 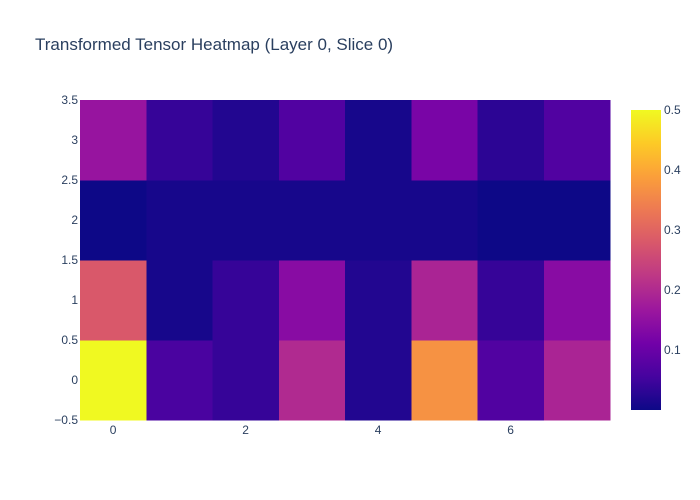 I want to click on colorbar-tick-label: 0.4, so click(x=672, y=170).